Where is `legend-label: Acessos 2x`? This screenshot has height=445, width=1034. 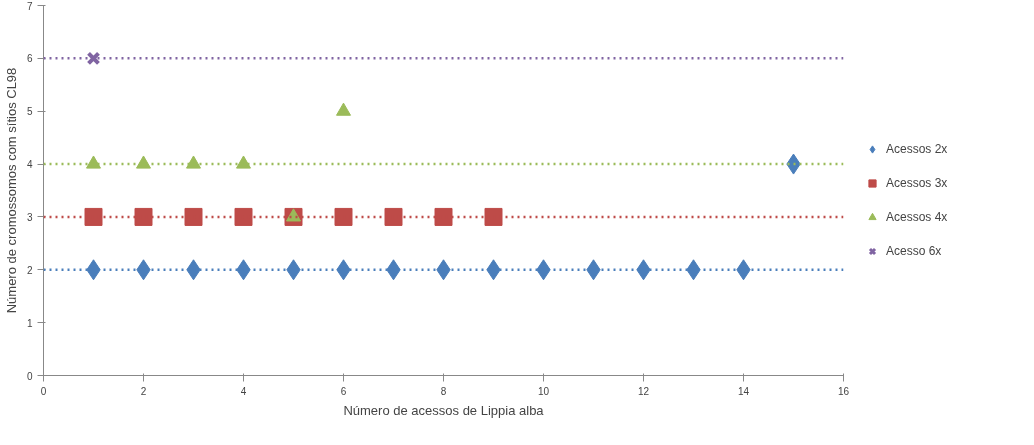
legend-label: Acessos 2x is located at coordinates (917, 149).